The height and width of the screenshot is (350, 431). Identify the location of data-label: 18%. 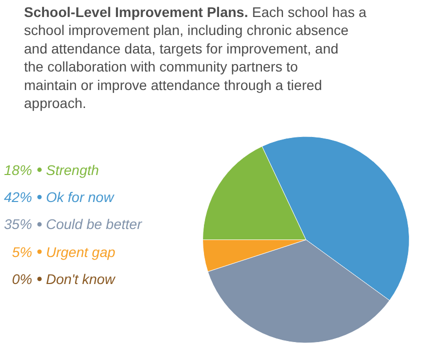
(18, 170).